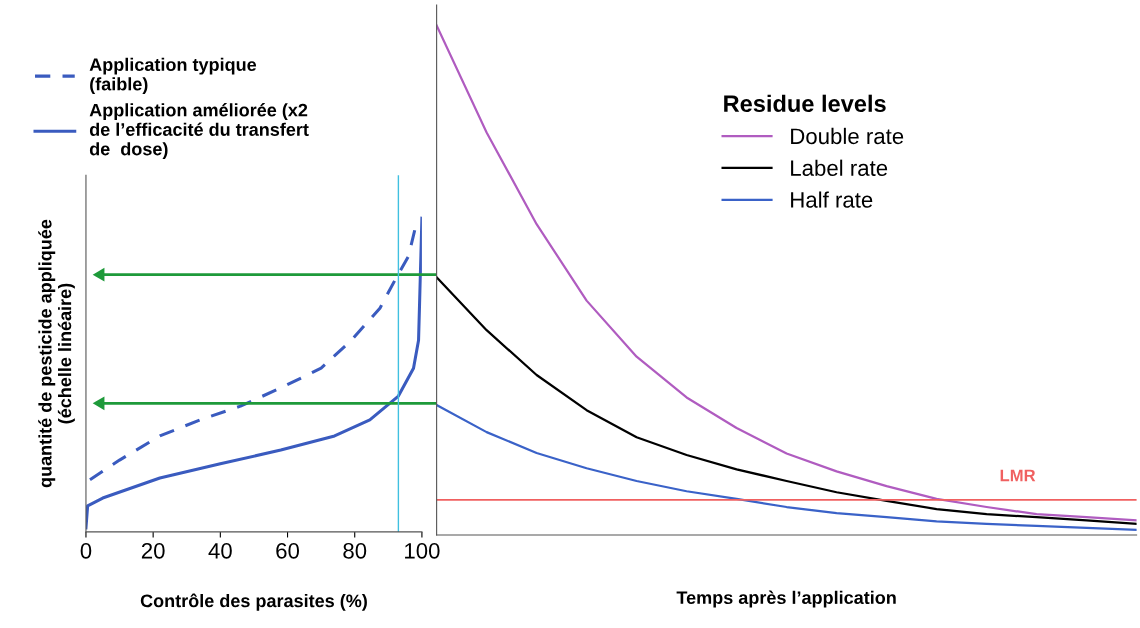  What do you see at coordinates (199, 131) in the screenshot?
I see `legend-label: Application améliorée (x2 de l’efficacité du transfert de dose)` at bounding box center [199, 131].